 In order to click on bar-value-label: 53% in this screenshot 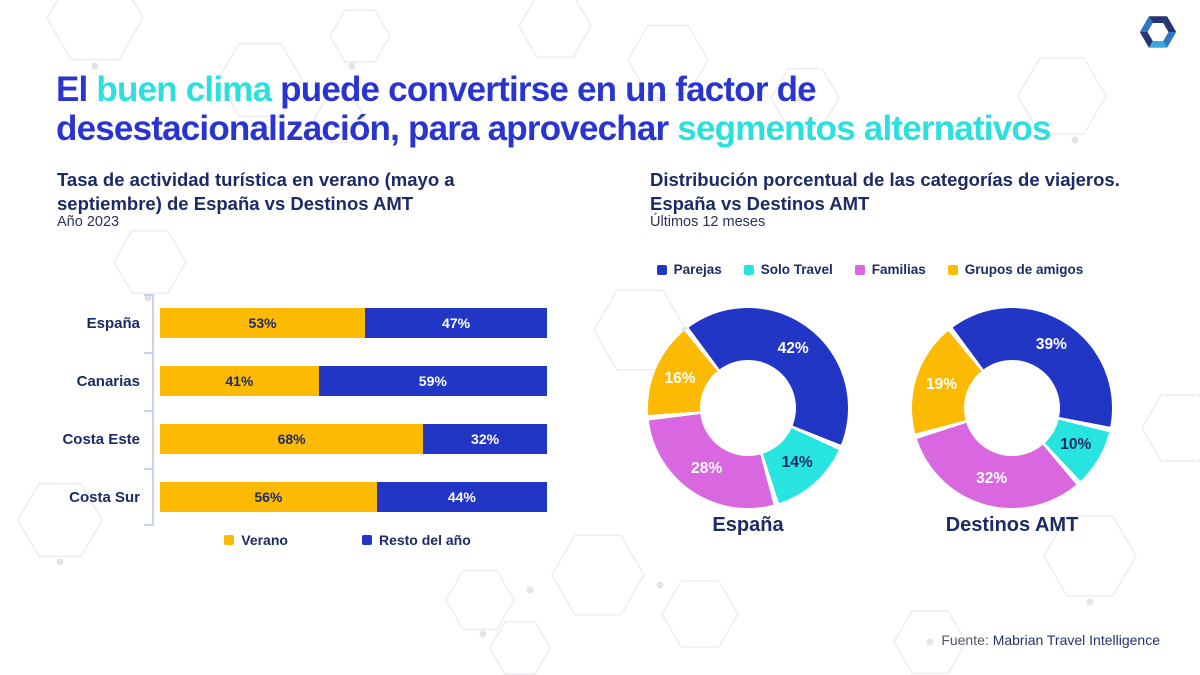, I will do `click(262, 323)`.